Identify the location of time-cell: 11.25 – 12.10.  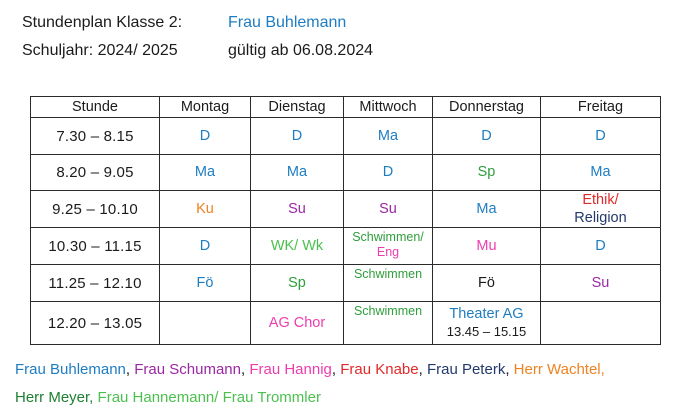
(95, 283).